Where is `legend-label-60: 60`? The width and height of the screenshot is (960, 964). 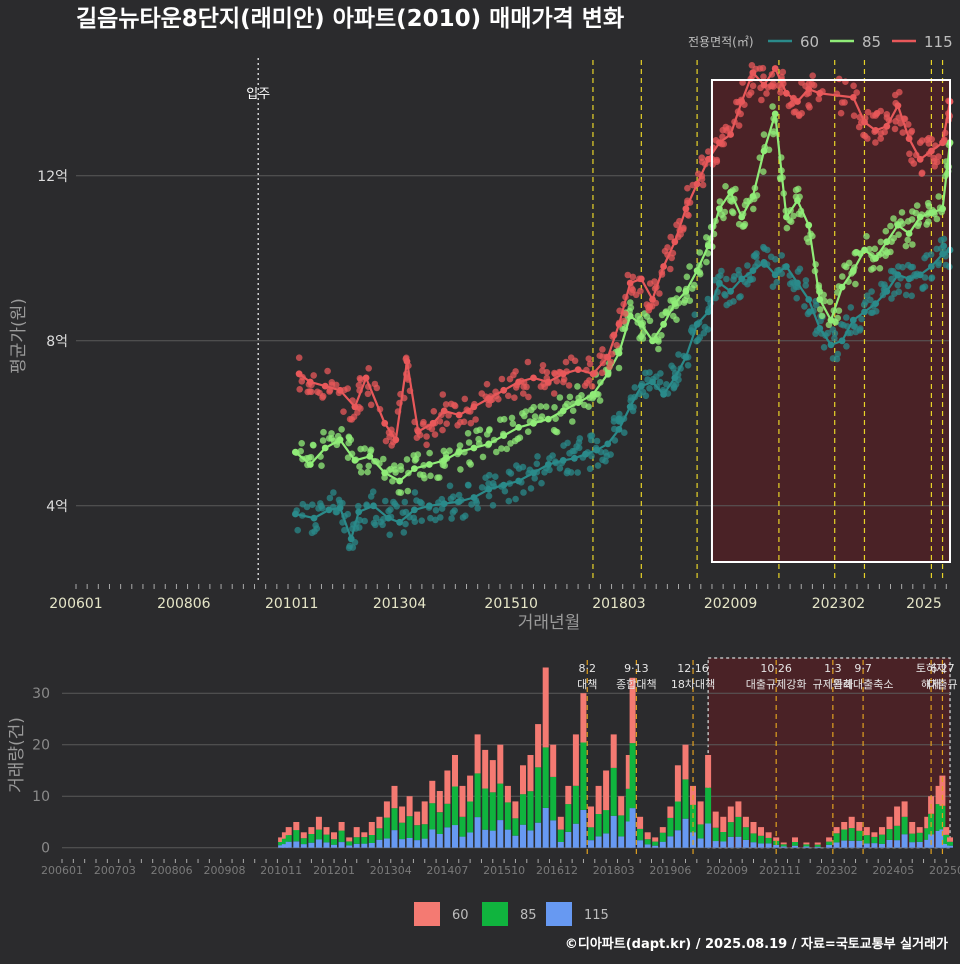 legend-label-60: 60 is located at coordinates (460, 915).